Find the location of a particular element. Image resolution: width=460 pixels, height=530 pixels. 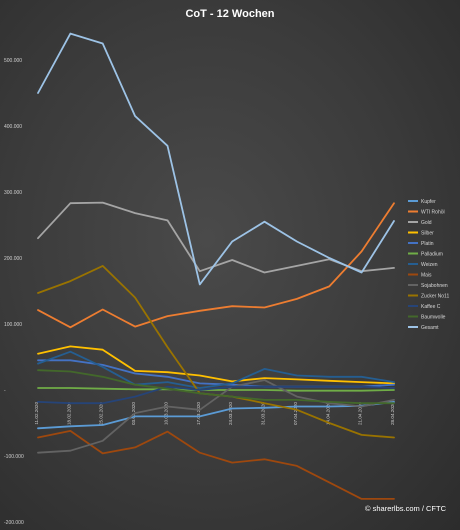

legend-label: Mais is located at coordinates (426, 275).